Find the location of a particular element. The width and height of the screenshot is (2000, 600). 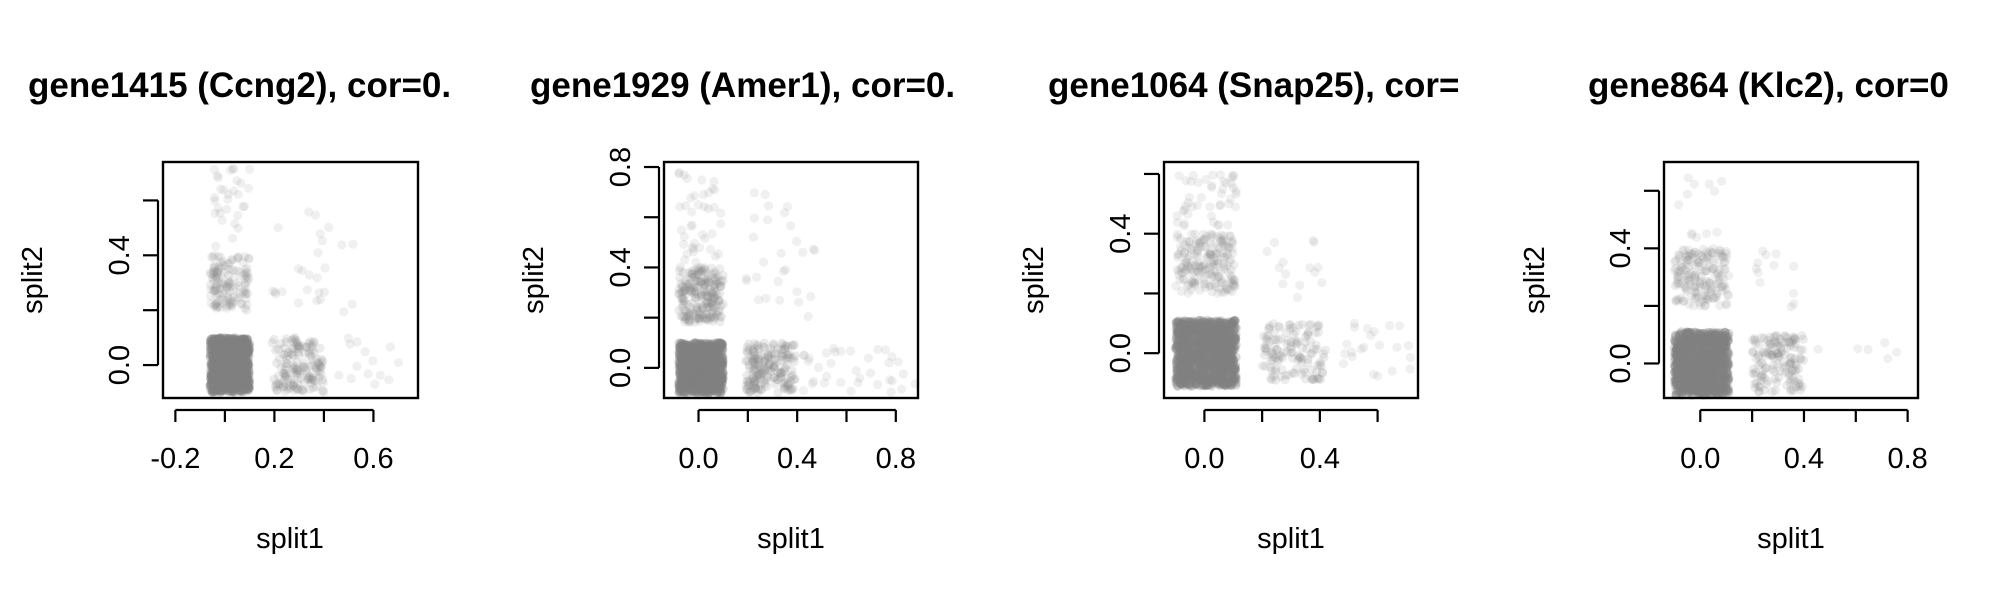

x-tick-label: 0.8 is located at coordinates (896, 459).